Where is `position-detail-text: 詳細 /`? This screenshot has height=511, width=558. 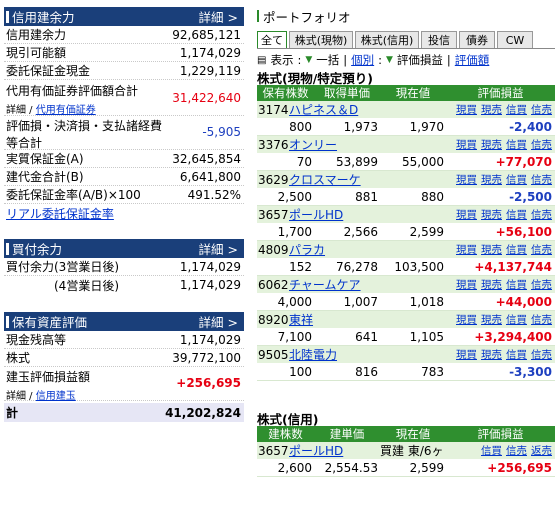 position-detail-text: 詳細 / is located at coordinates (21, 396).